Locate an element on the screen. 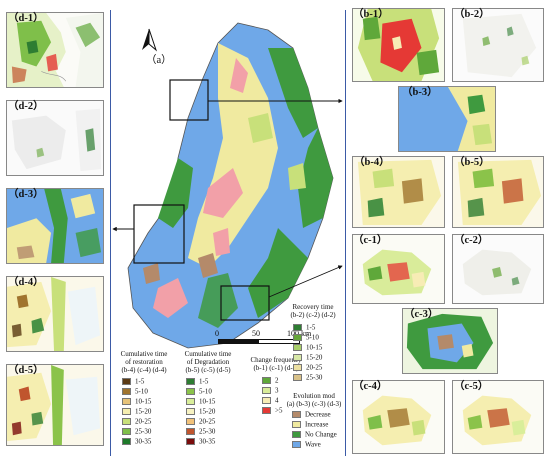 Image resolution: width=550 pixels, height=464 pixels. north-arrow-icon is located at coordinates (150, 40).